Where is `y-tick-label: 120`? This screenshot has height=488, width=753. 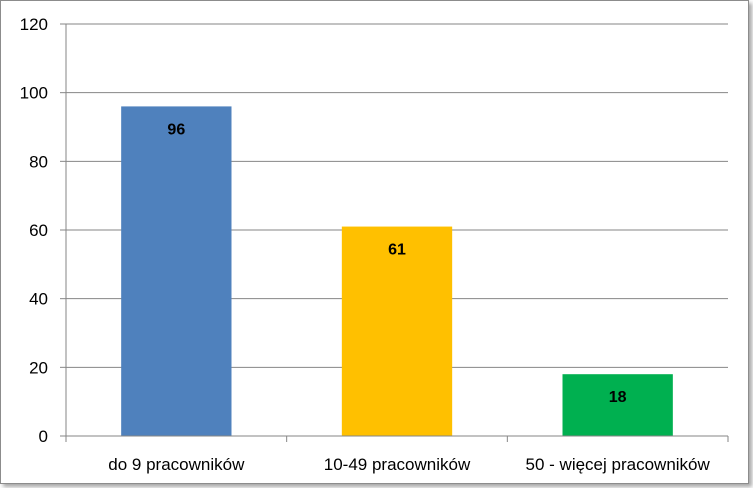 y-tick-label: 120 is located at coordinates (34, 24).